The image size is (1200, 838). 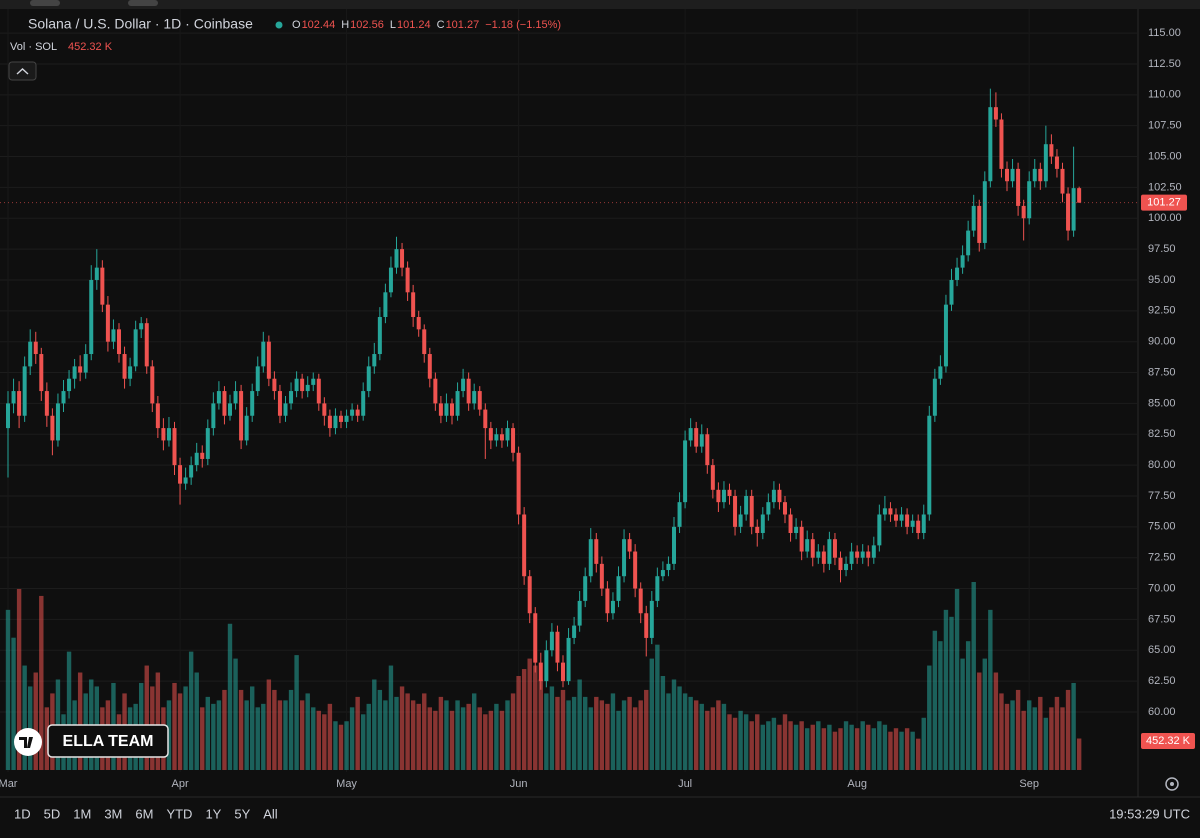 What do you see at coordinates (1165, 218) in the screenshot?
I see `y-tick-label: 100.00` at bounding box center [1165, 218].